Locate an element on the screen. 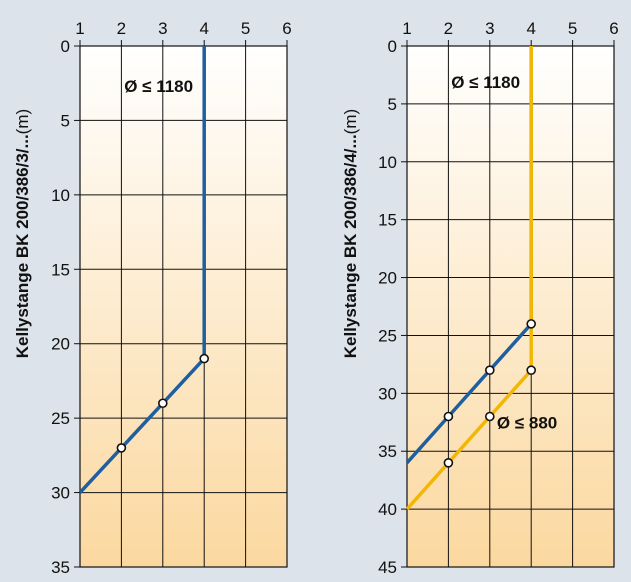  y-tick-label: 40 is located at coordinates (387, 509).